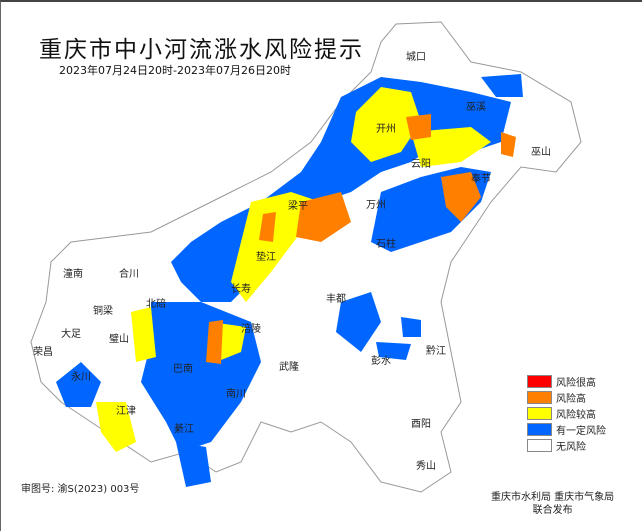 This screenshot has height=531, width=642. What do you see at coordinates (43, 352) in the screenshot?
I see `district-label: 荣昌` at bounding box center [43, 352].